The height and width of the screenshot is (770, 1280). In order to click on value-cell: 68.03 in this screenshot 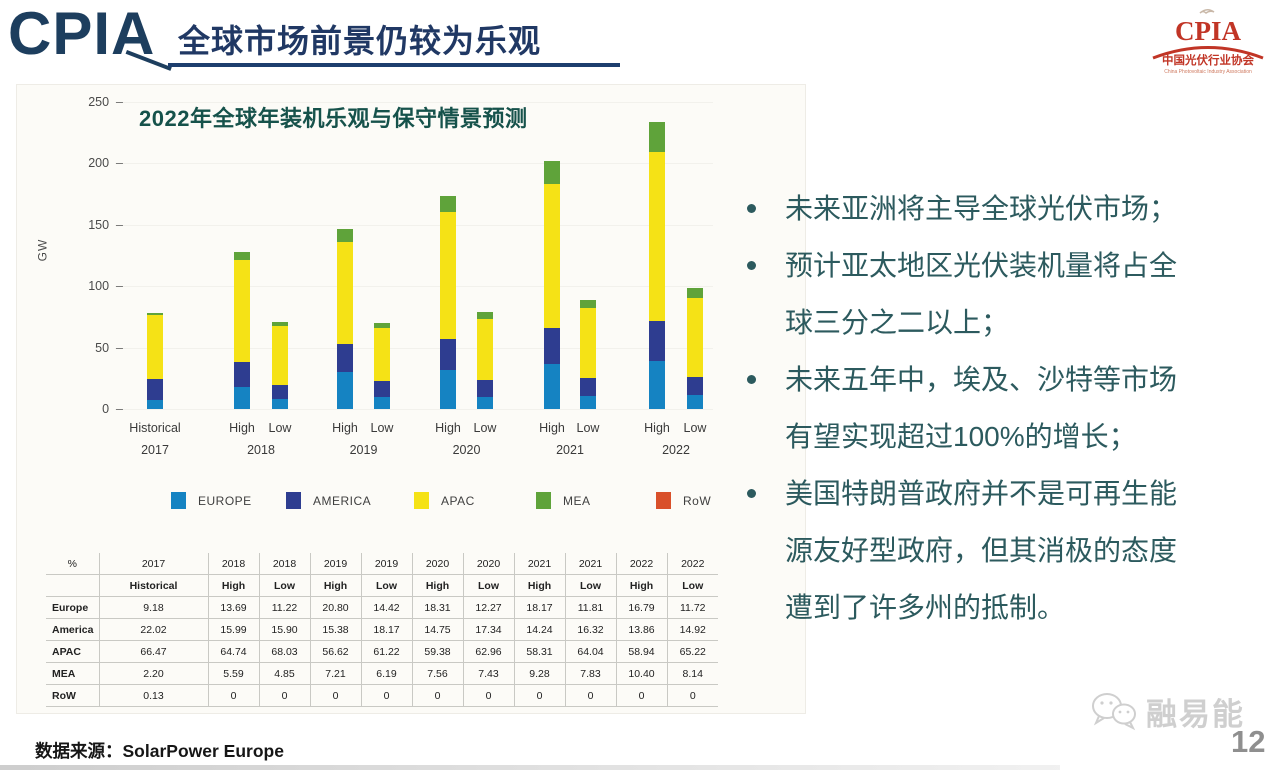, I will do `click(284, 651)`.